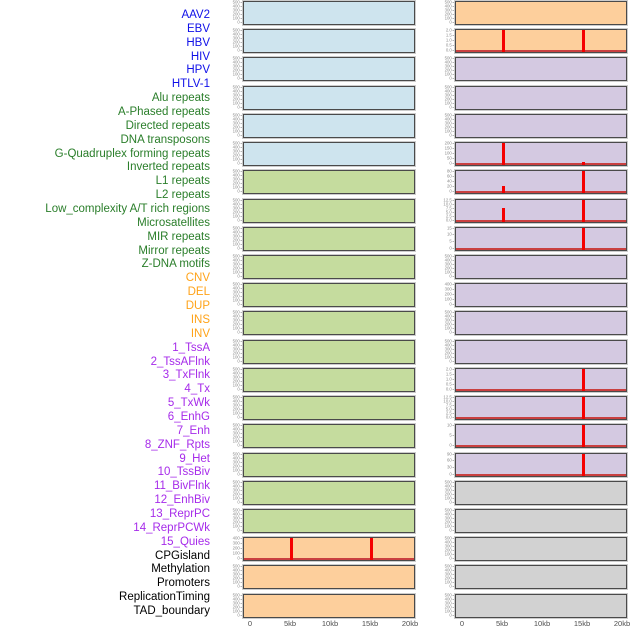  What do you see at coordinates (537, 239) in the screenshot?
I see `panel-7-enh: 15 10 5 0` at bounding box center [537, 239].